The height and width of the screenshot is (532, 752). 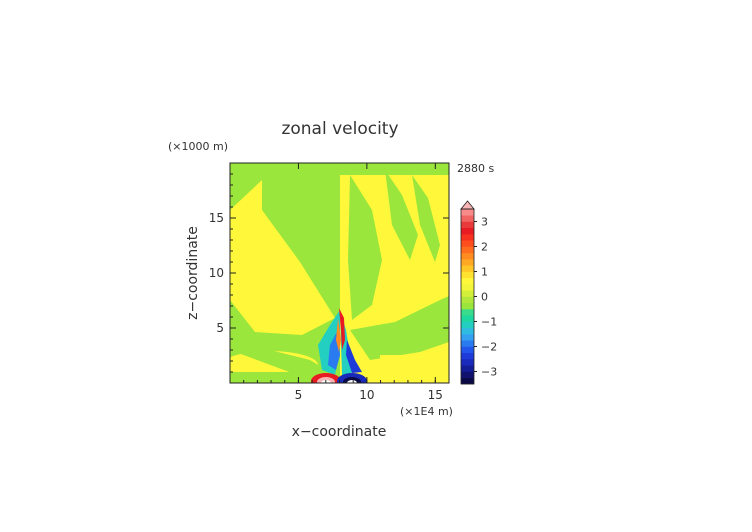 I want to click on x-tick-label: 10, so click(x=366, y=395).